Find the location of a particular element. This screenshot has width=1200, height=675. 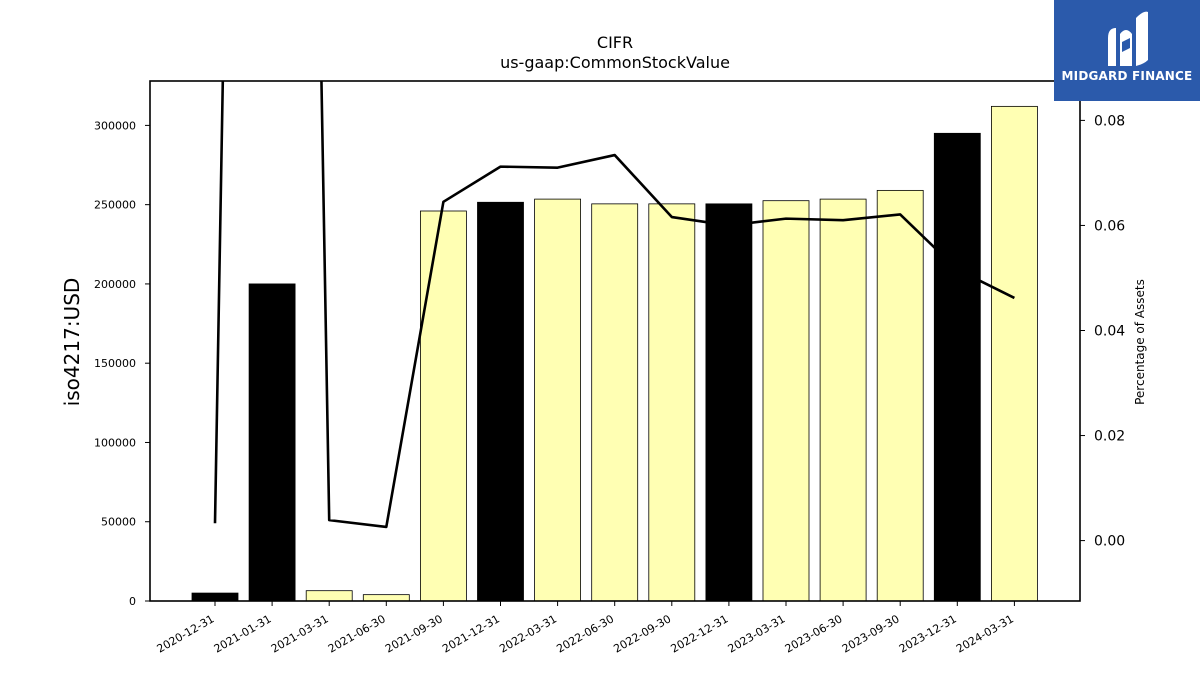

x-tick-label: 2021-03-31 is located at coordinates (300, 633).